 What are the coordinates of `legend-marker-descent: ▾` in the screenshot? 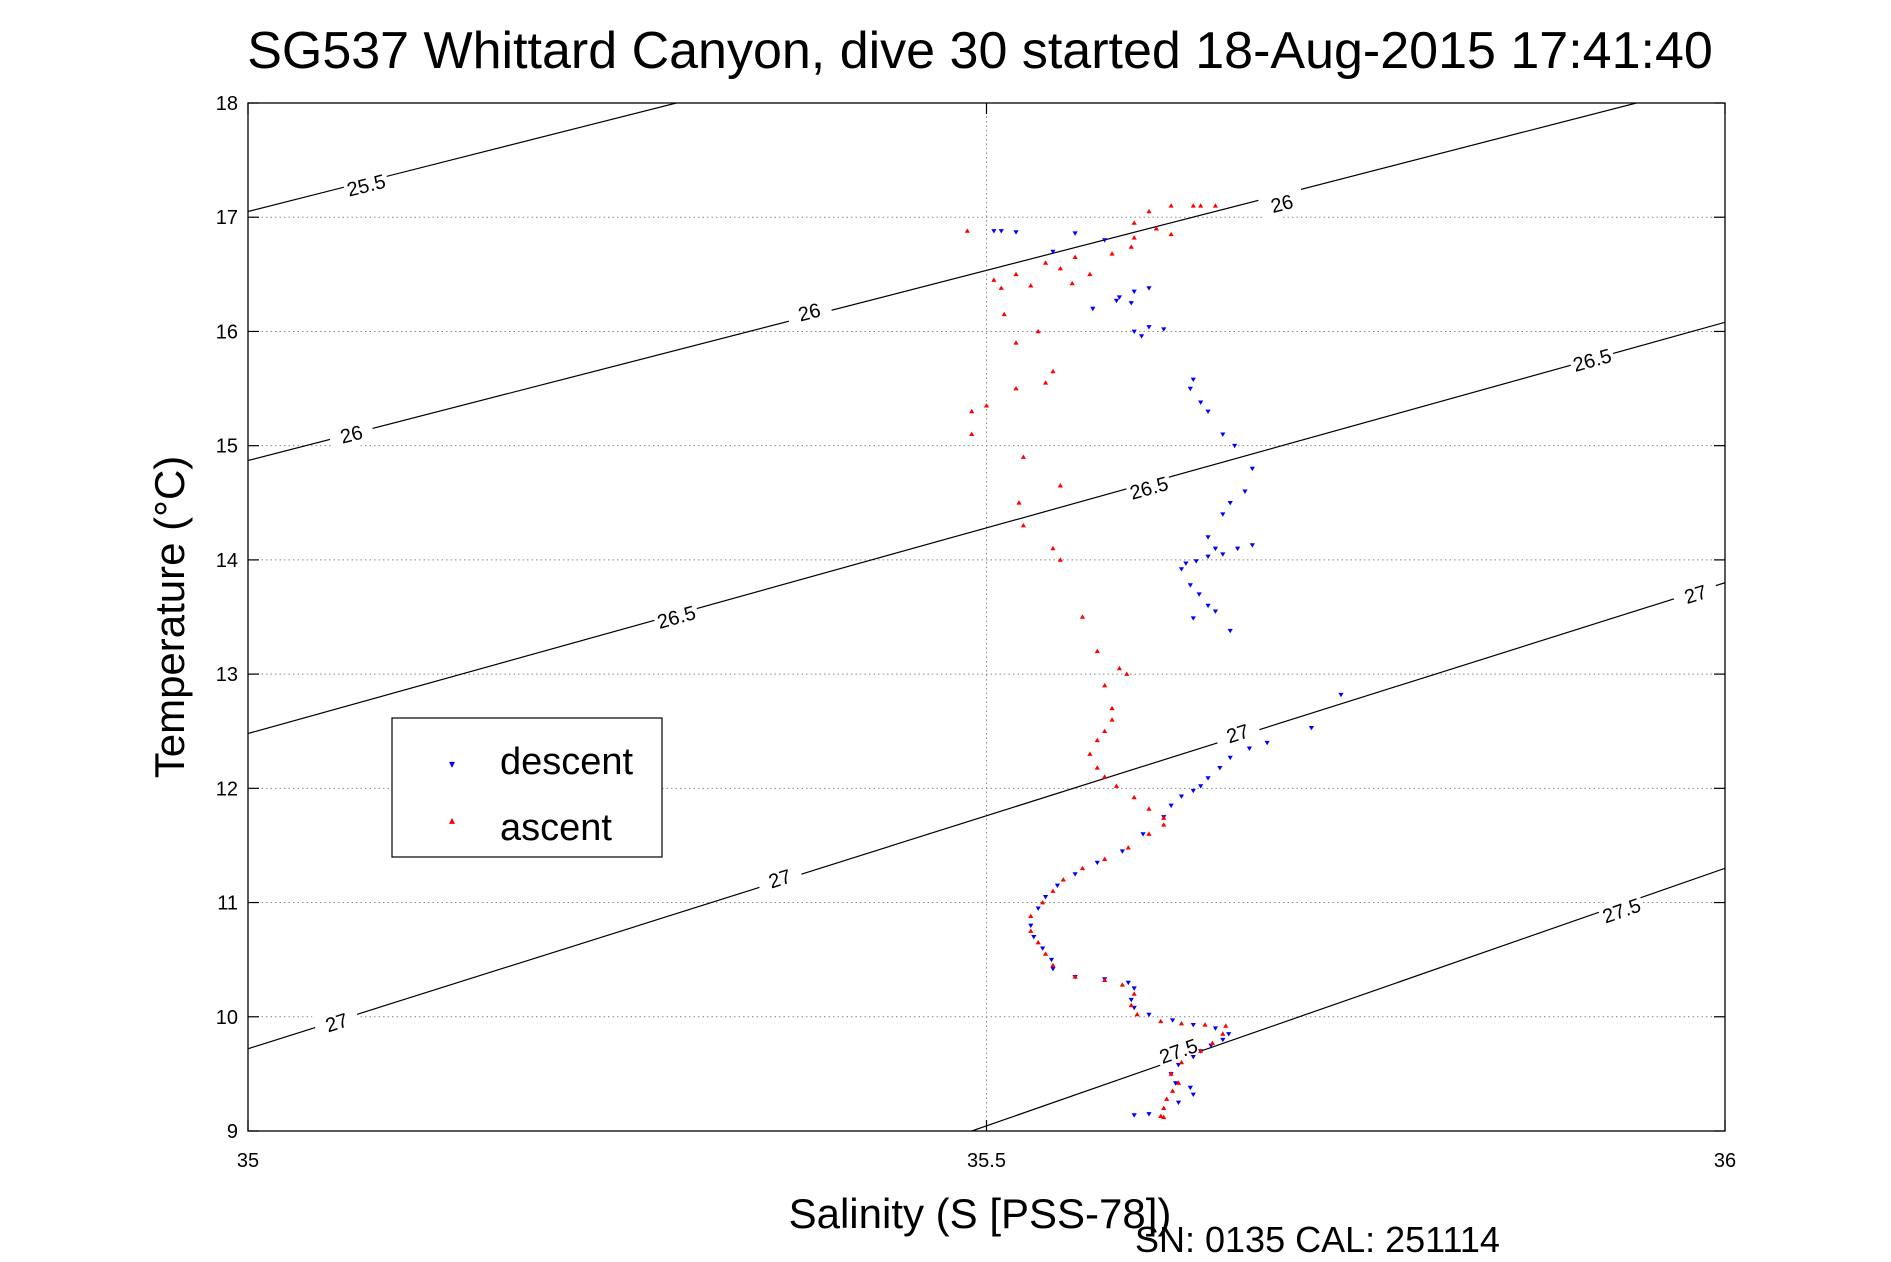 It's located at (452, 764).